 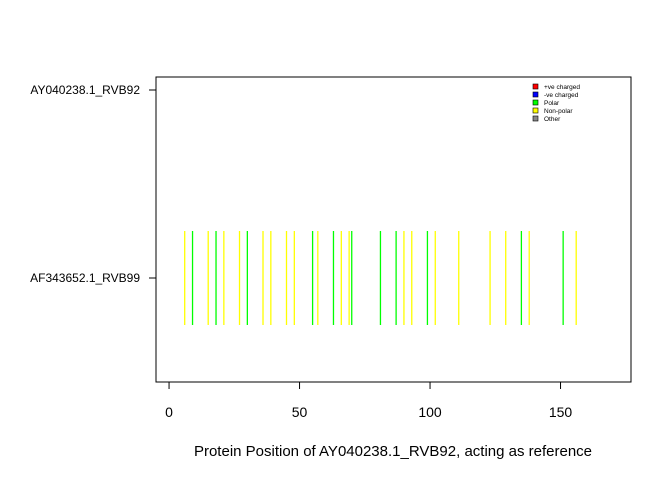 I want to click on chart-marks, so click(x=380, y=278).